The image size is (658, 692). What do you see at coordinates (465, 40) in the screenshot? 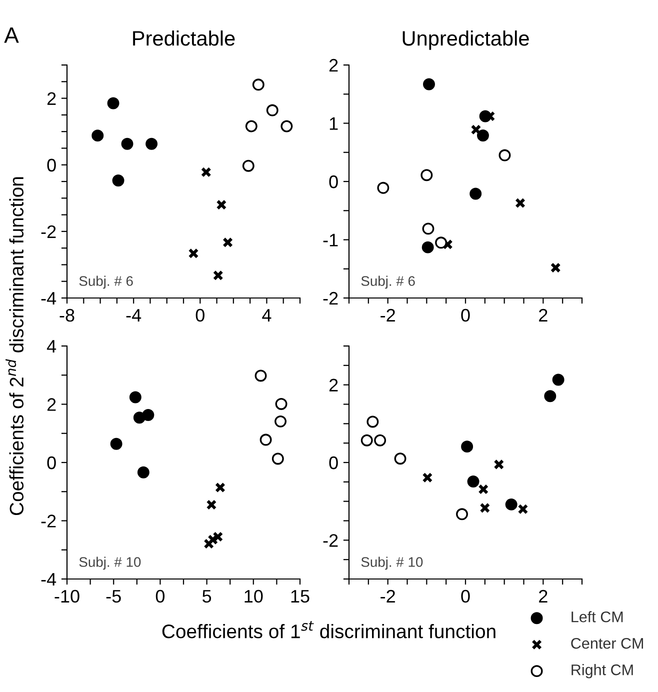
I see `chart-title: Unpredictable` at bounding box center [465, 40].